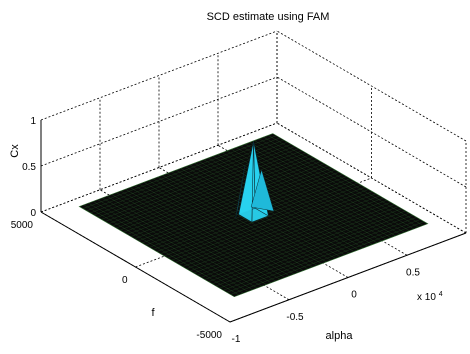  Describe the element at coordinates (295, 317) in the screenshot. I see `x-tick-label: -0.5` at that location.